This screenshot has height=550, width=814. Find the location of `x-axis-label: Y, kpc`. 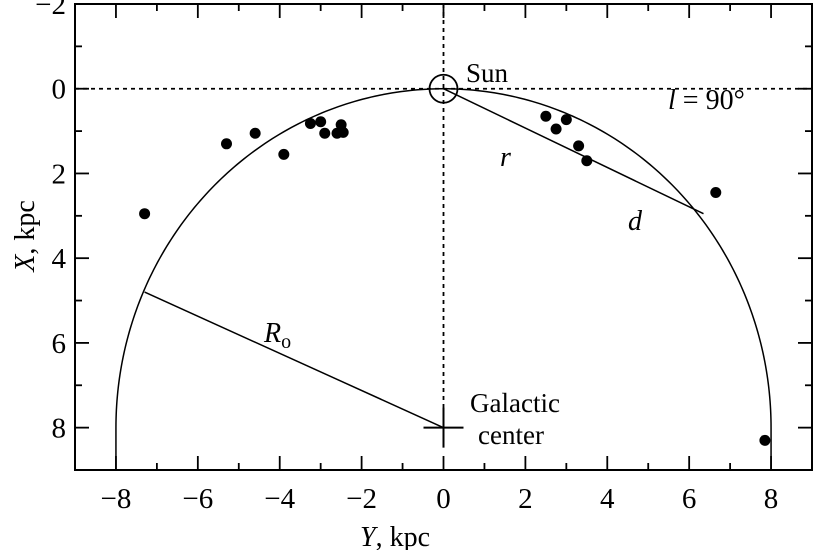

x-axis-label: Y, kpc is located at coordinates (395, 536).